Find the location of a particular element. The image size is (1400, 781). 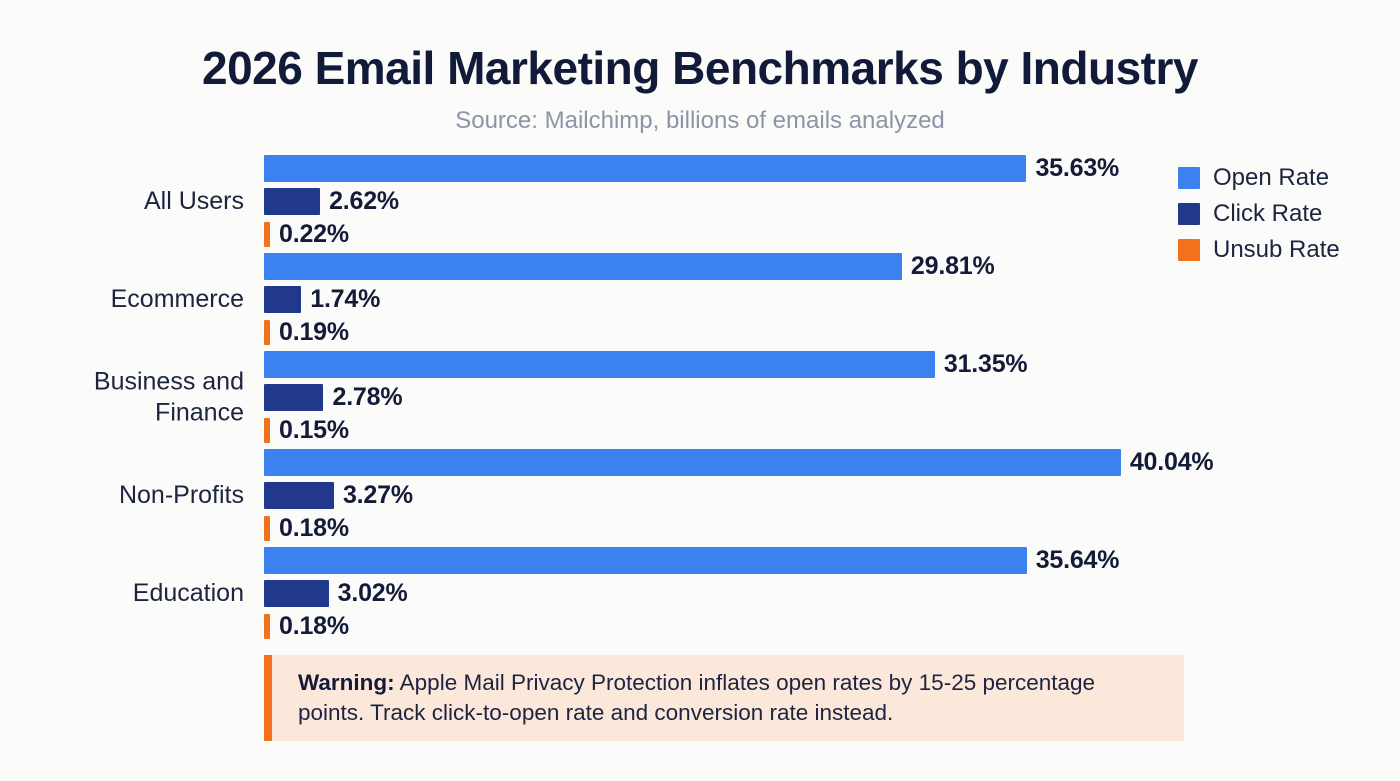

bar-row: 0.22% is located at coordinates (306, 234).